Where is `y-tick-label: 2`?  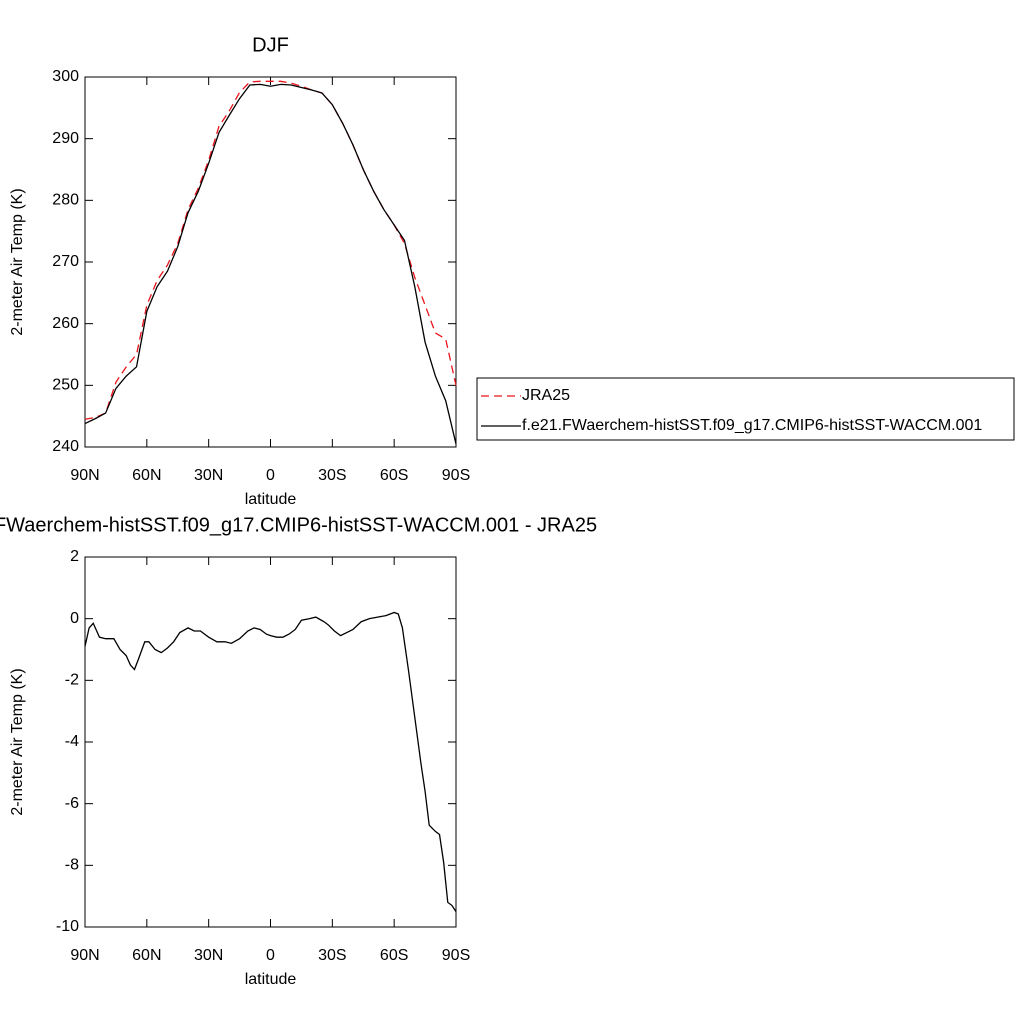
y-tick-label: 2 is located at coordinates (74, 556).